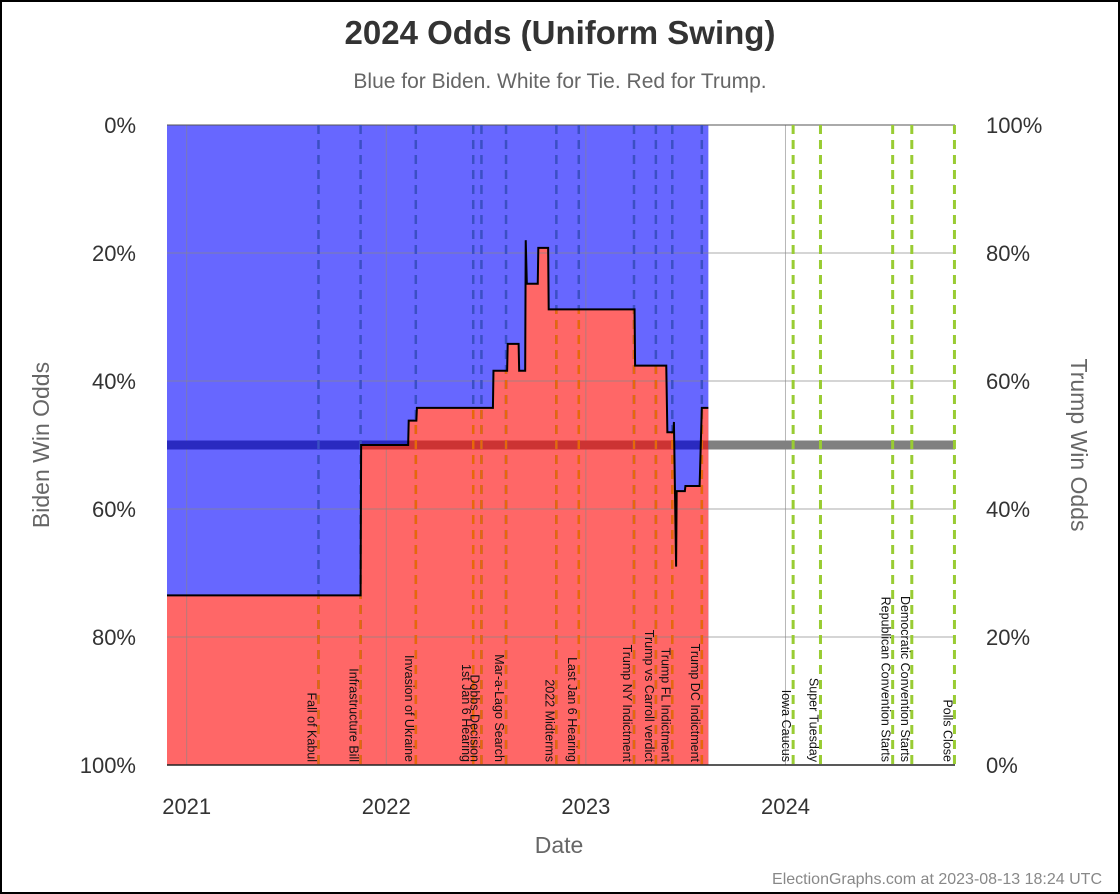  Describe the element at coordinates (785, 806) in the screenshot. I see `x-tick: 2024` at that location.